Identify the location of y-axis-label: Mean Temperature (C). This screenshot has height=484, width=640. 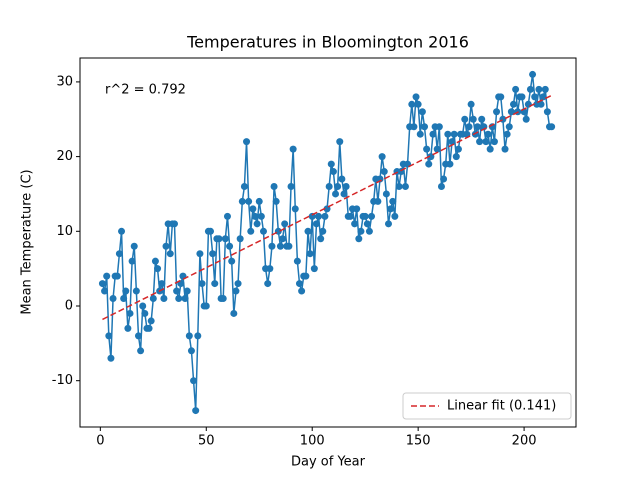
(27, 241).